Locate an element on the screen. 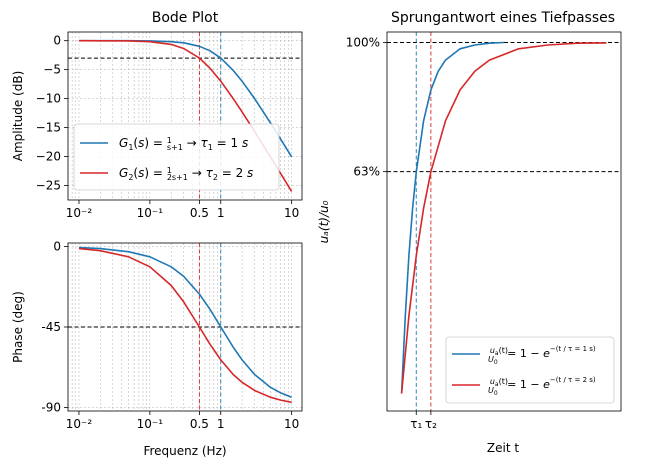 The height and width of the screenshot is (470, 647). phase-xtick-label: 10 is located at coordinates (291, 424).